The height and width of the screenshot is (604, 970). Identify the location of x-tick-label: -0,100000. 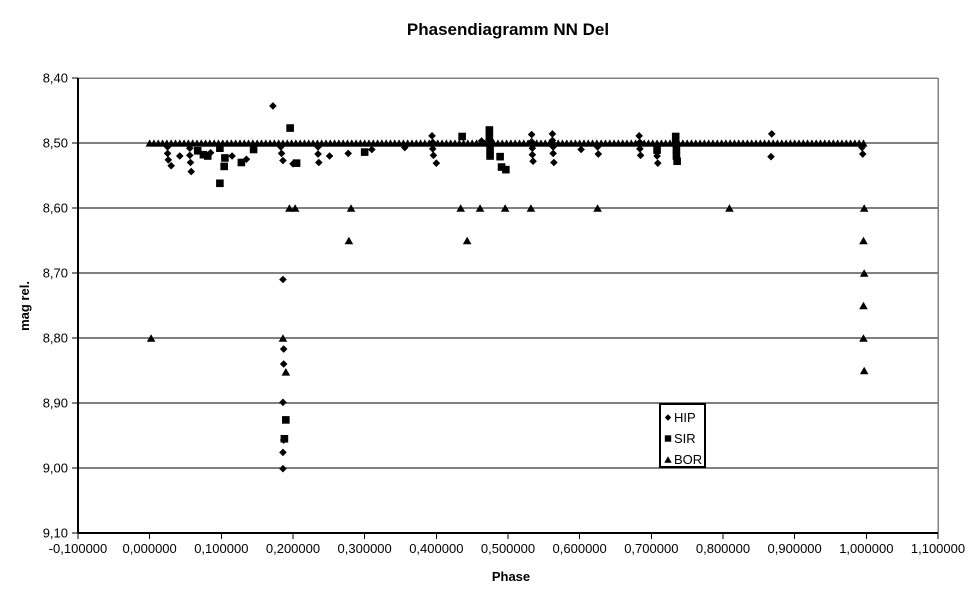
(78, 548).